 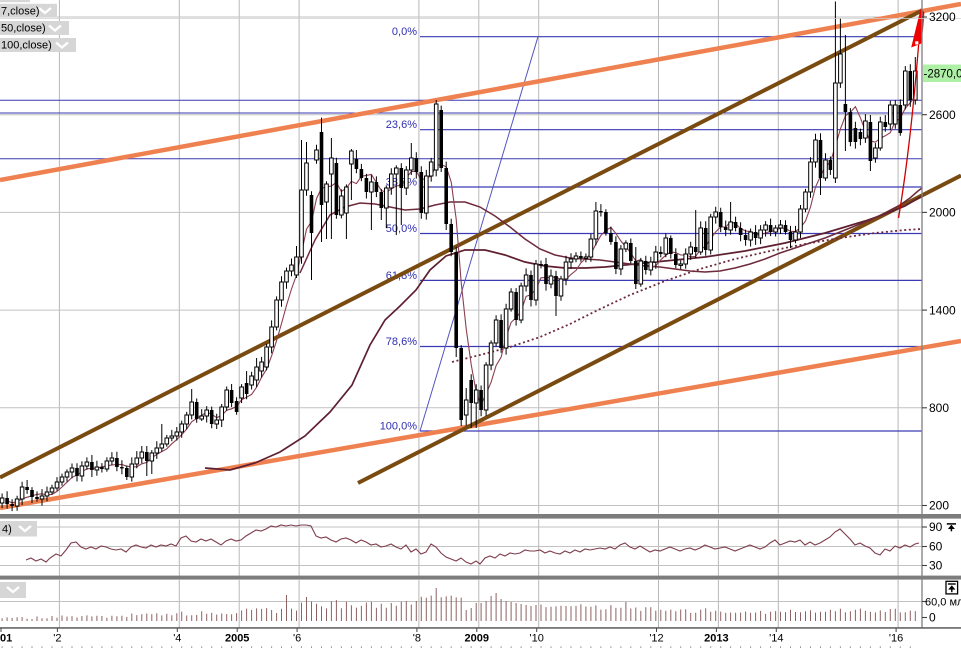 What do you see at coordinates (401, 229) in the screenshot?
I see `svg-text: 50,0%` at bounding box center [401, 229].